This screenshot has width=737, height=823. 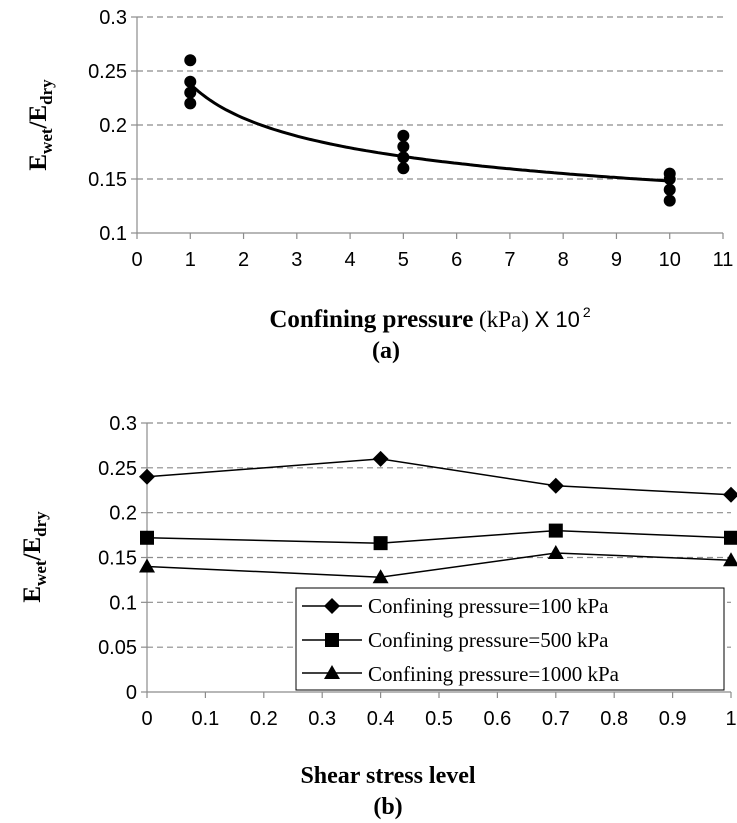 I want to click on a-x-tick-label: 3, so click(x=296, y=260).